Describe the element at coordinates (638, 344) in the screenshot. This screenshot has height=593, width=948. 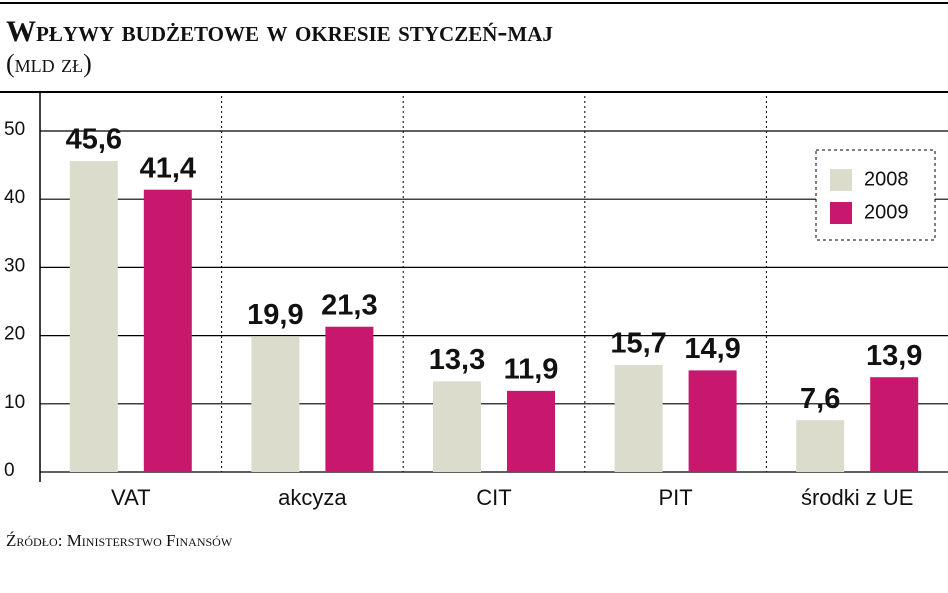
I see `value-label: 15,7` at that location.